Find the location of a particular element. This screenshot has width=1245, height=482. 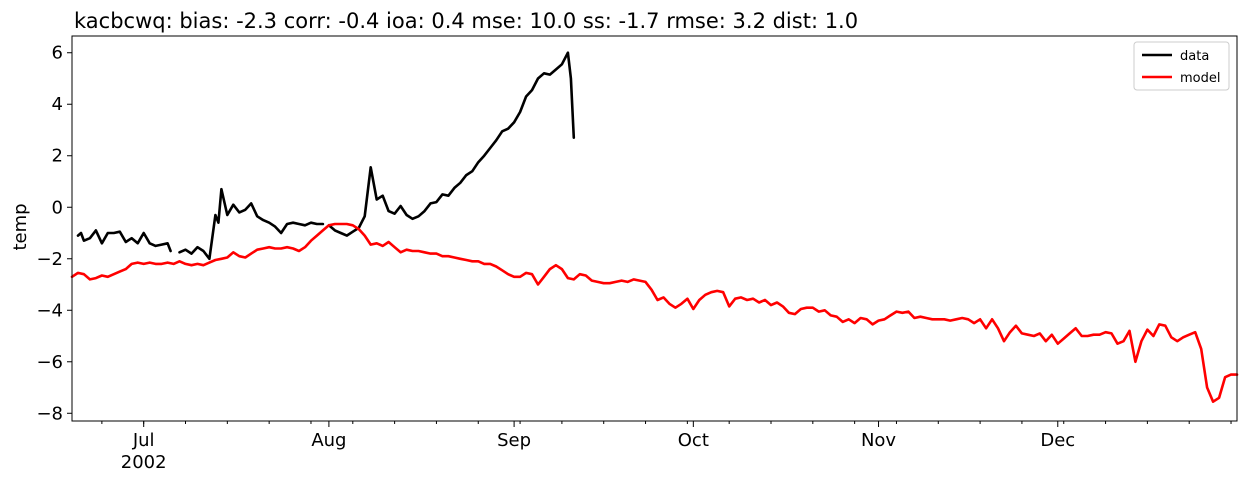

x-tick-label: Oct is located at coordinates (693, 440).